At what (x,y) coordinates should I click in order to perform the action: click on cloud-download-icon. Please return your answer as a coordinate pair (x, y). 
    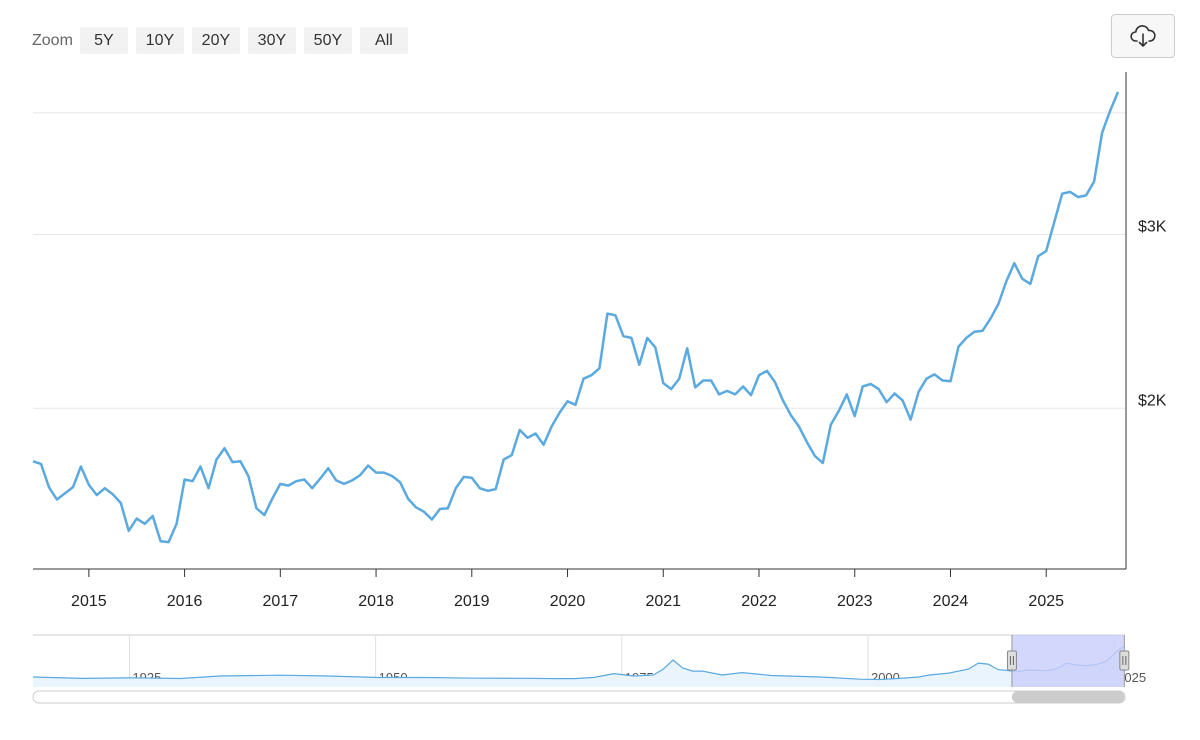
    Looking at the image, I should click on (1143, 36).